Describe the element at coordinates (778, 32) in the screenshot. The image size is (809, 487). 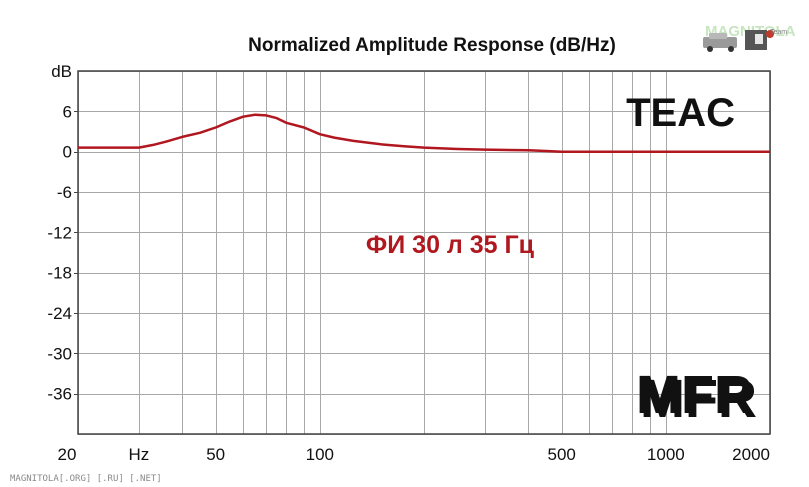
I see `logo-sub-text: Team` at that location.